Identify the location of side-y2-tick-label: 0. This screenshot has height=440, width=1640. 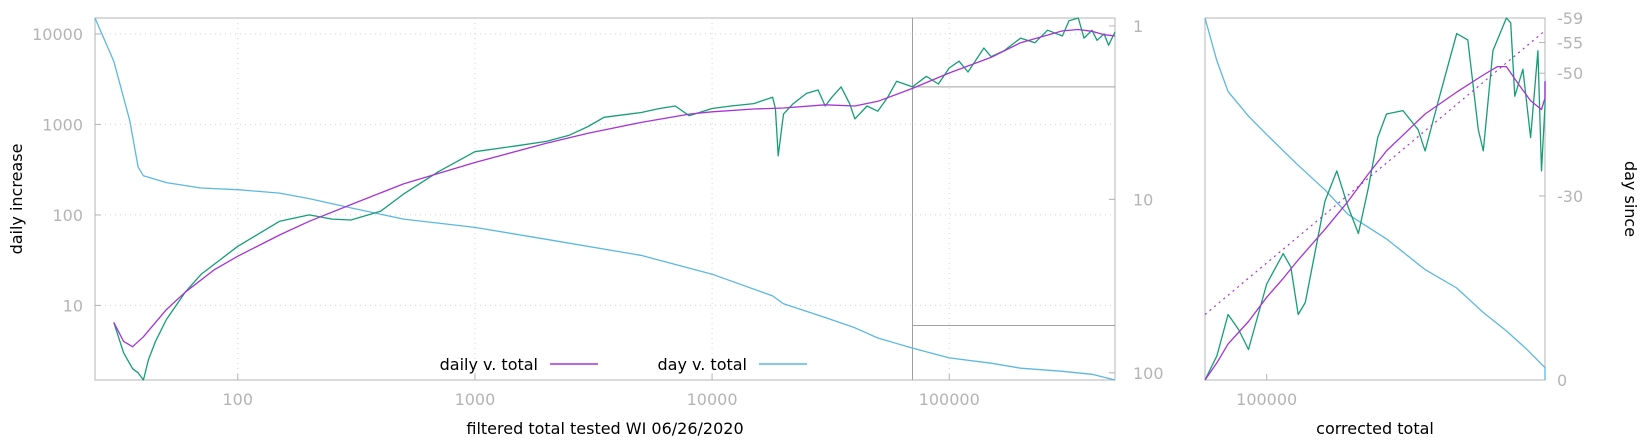
(1562, 380).